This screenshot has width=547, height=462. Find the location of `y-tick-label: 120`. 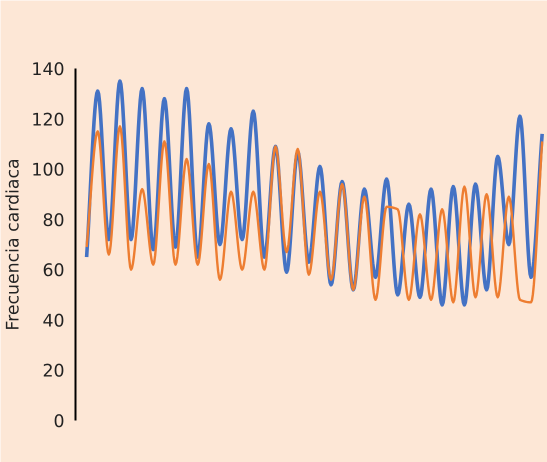

y-tick-label: 120 is located at coordinates (48, 120).